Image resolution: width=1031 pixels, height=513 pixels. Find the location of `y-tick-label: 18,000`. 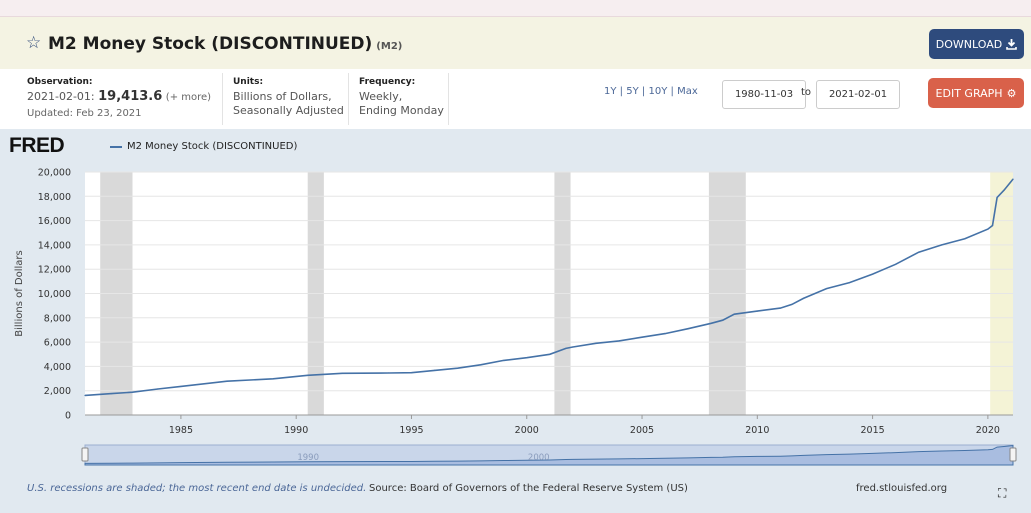

y-tick-label: 18,000 is located at coordinates (54, 197).